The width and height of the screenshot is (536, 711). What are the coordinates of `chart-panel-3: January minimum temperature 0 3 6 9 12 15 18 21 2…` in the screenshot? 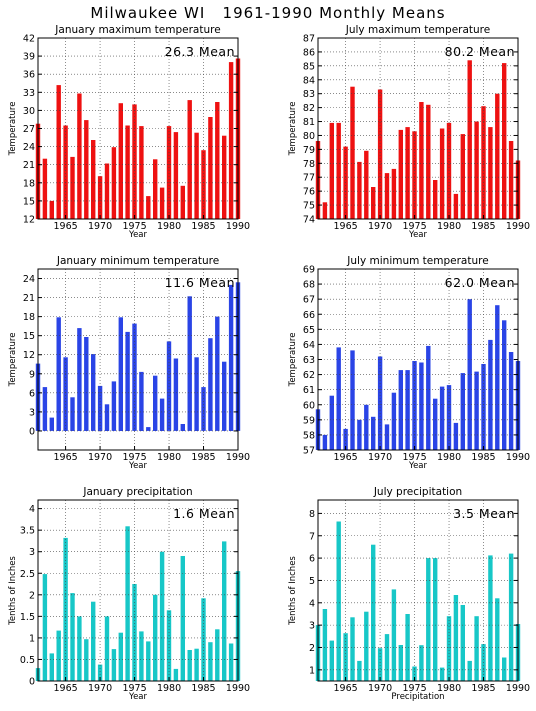 It's located at (129, 363).